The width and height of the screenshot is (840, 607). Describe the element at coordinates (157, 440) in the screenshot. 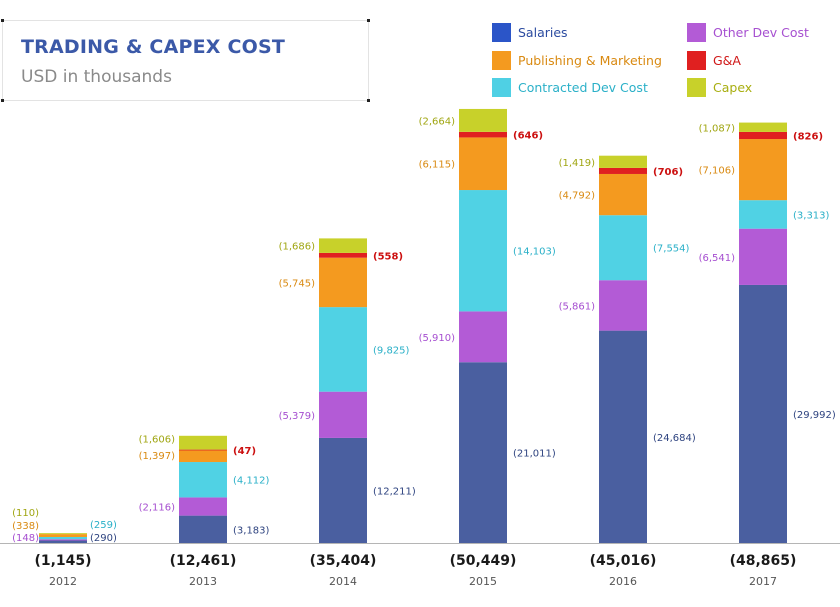

I see `data-label-capex-2013: (1,606)` at that location.